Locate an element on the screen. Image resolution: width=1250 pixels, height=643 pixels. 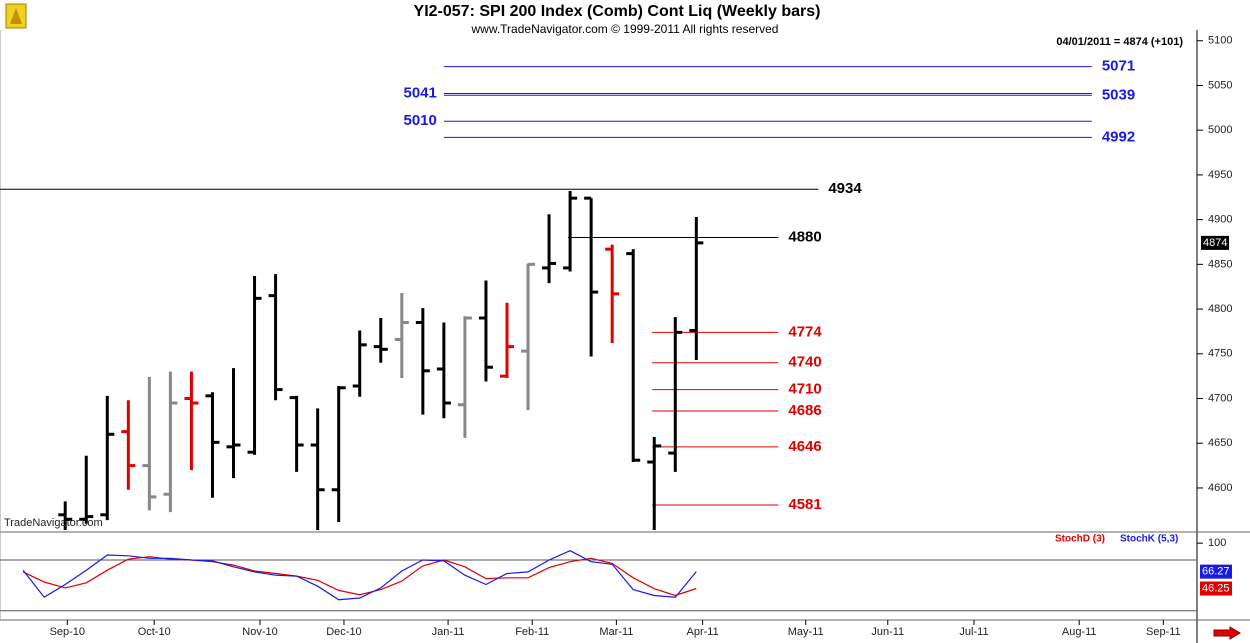
level-label: 4880 is located at coordinates (804, 236).